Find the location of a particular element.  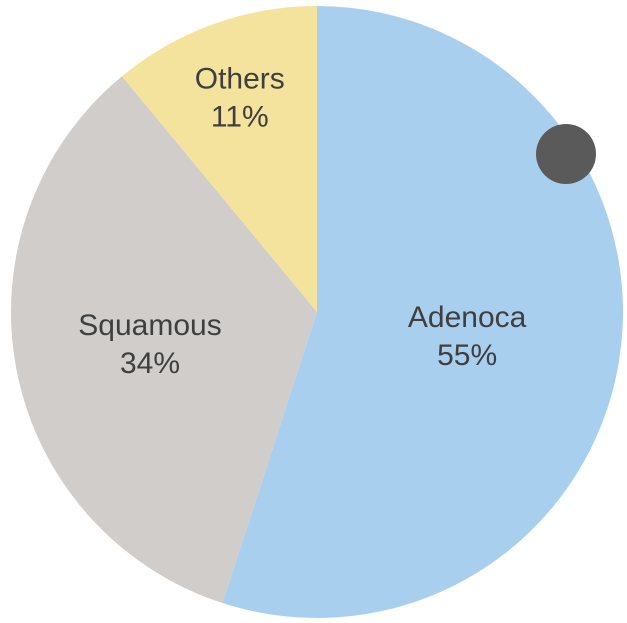

slice-label-others: Others is located at coordinates (240, 78).